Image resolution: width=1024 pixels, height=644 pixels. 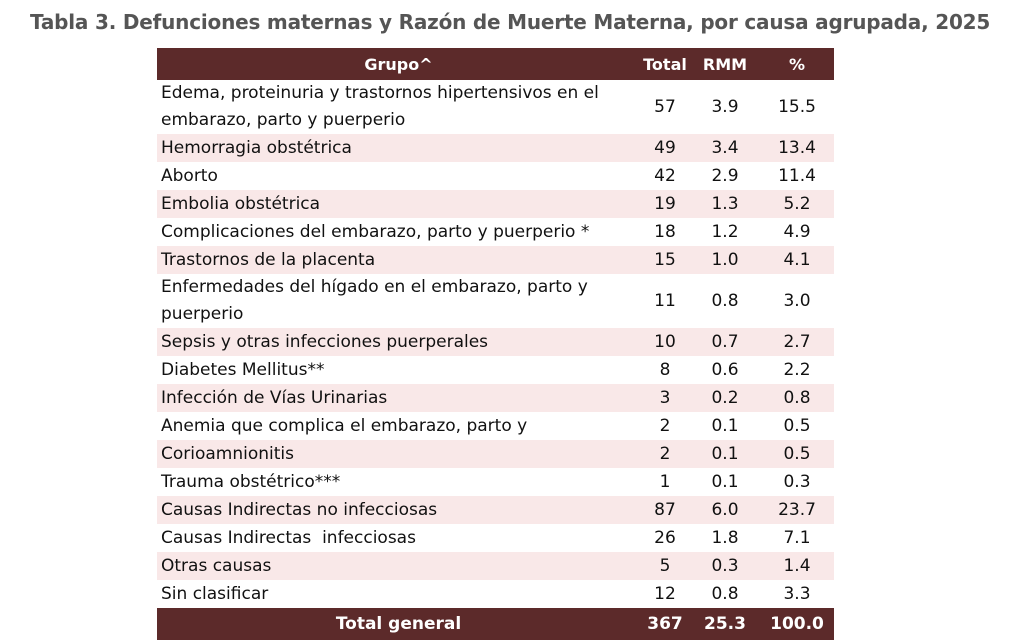 What do you see at coordinates (725, 624) in the screenshot?
I see `footer-cell: 25.3` at bounding box center [725, 624].